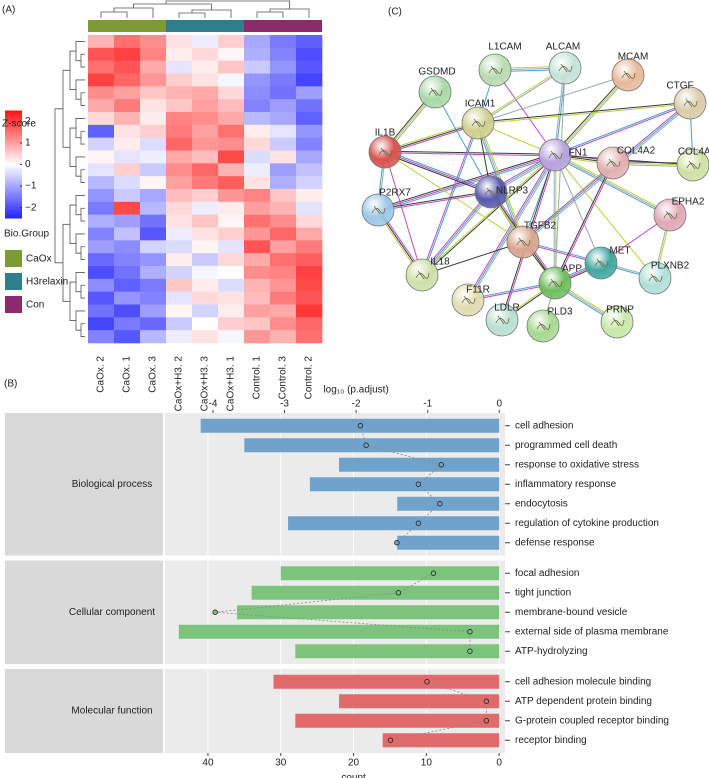  What do you see at coordinates (544, 425) in the screenshot?
I see `category-label: cell adhesion` at bounding box center [544, 425].